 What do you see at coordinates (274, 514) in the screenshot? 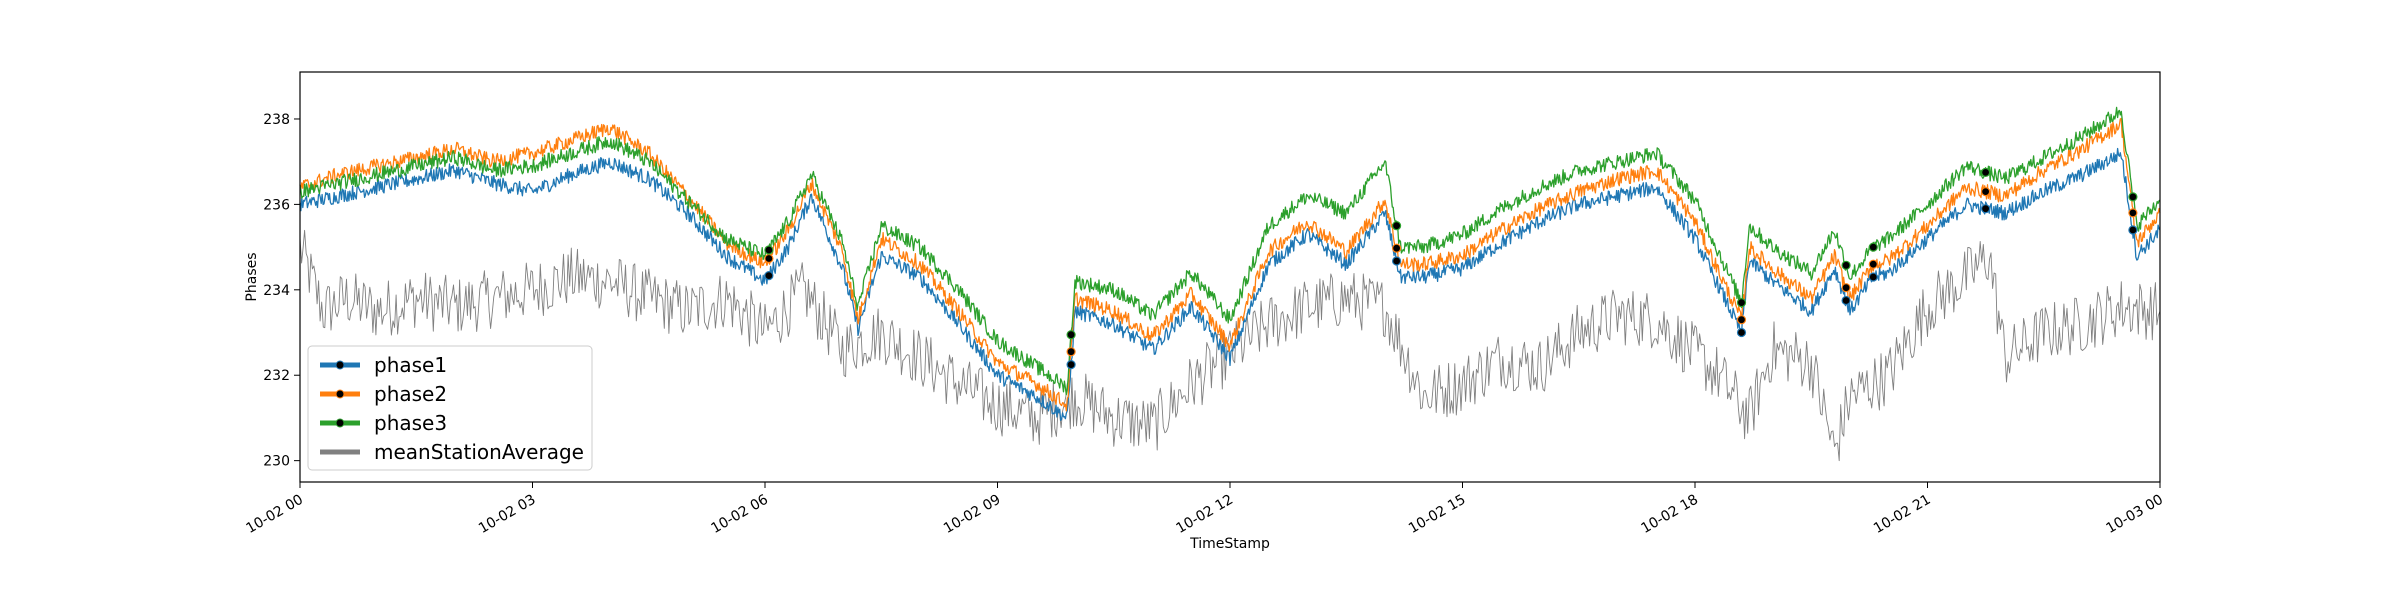
I see `x-tick-label: 10-02 00` at bounding box center [274, 514].